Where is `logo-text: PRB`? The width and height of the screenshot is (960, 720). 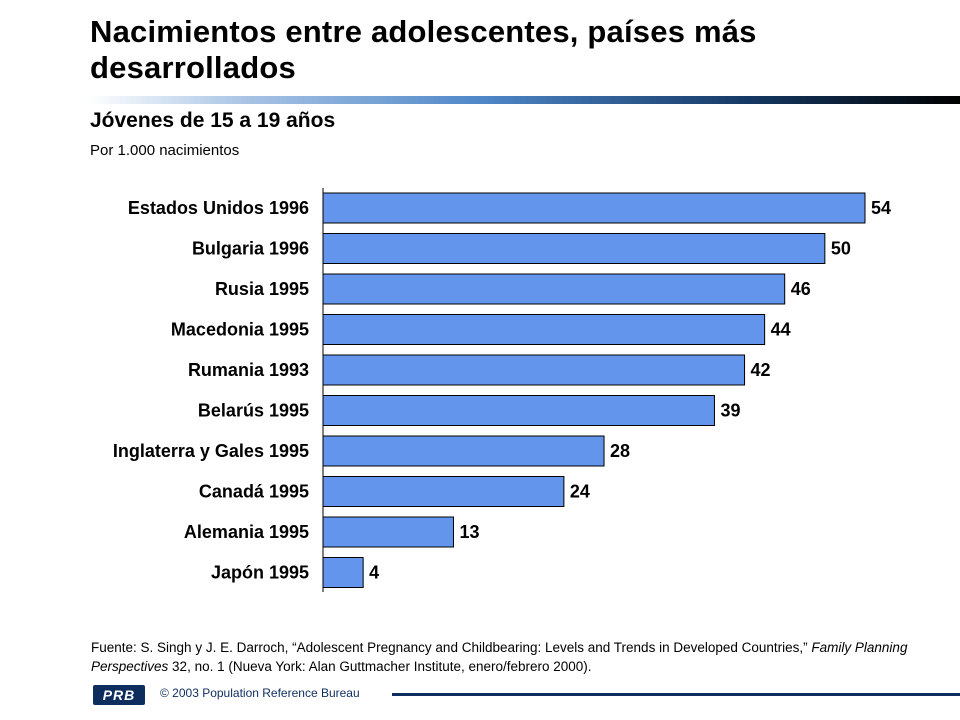 logo-text: PRB is located at coordinates (119, 695).